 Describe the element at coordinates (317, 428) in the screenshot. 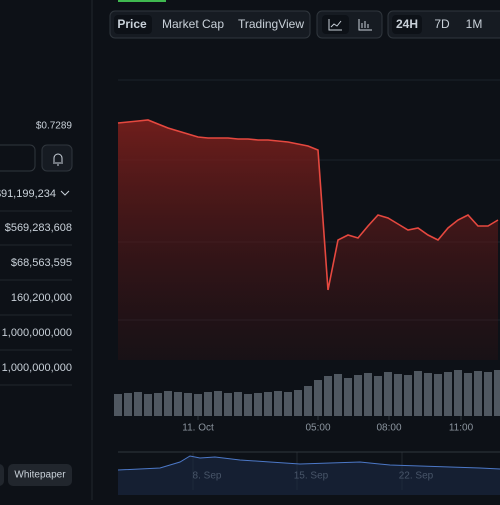

I see `x-tick-label: 05:00` at that location.